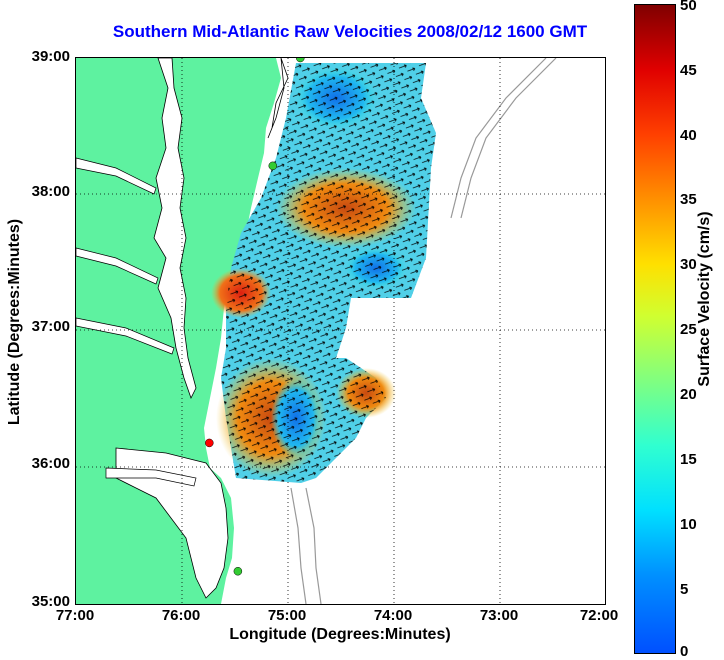  I want to click on pamlico-sound, so click(172, 523).